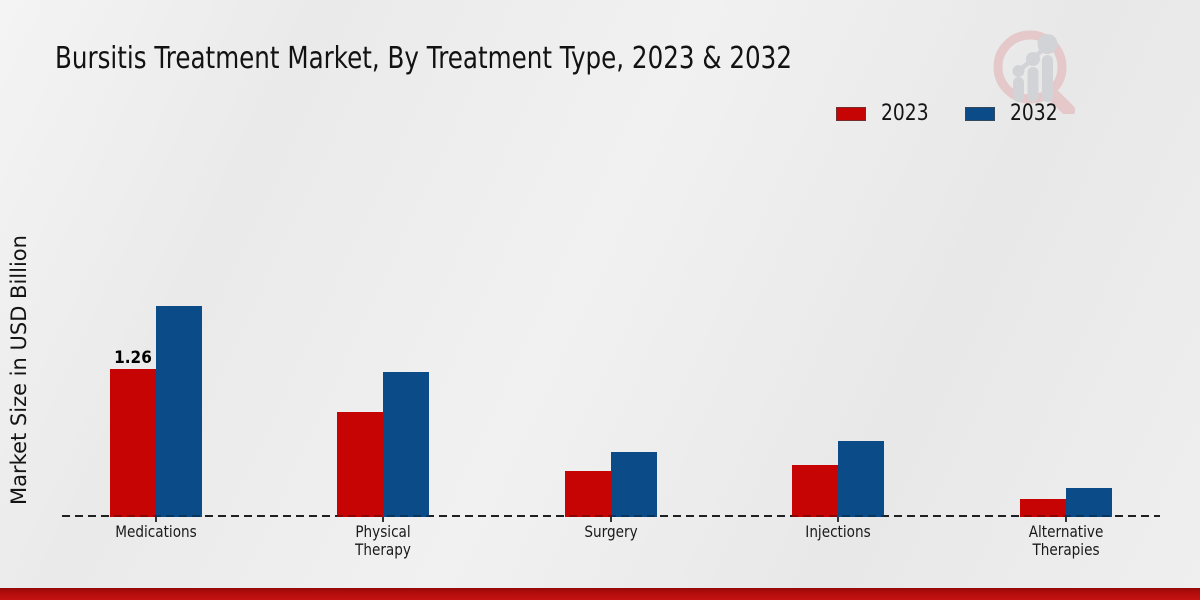 This screenshot has width=1200, height=600. I want to click on logo-trend-dots, so click(1035, 55).